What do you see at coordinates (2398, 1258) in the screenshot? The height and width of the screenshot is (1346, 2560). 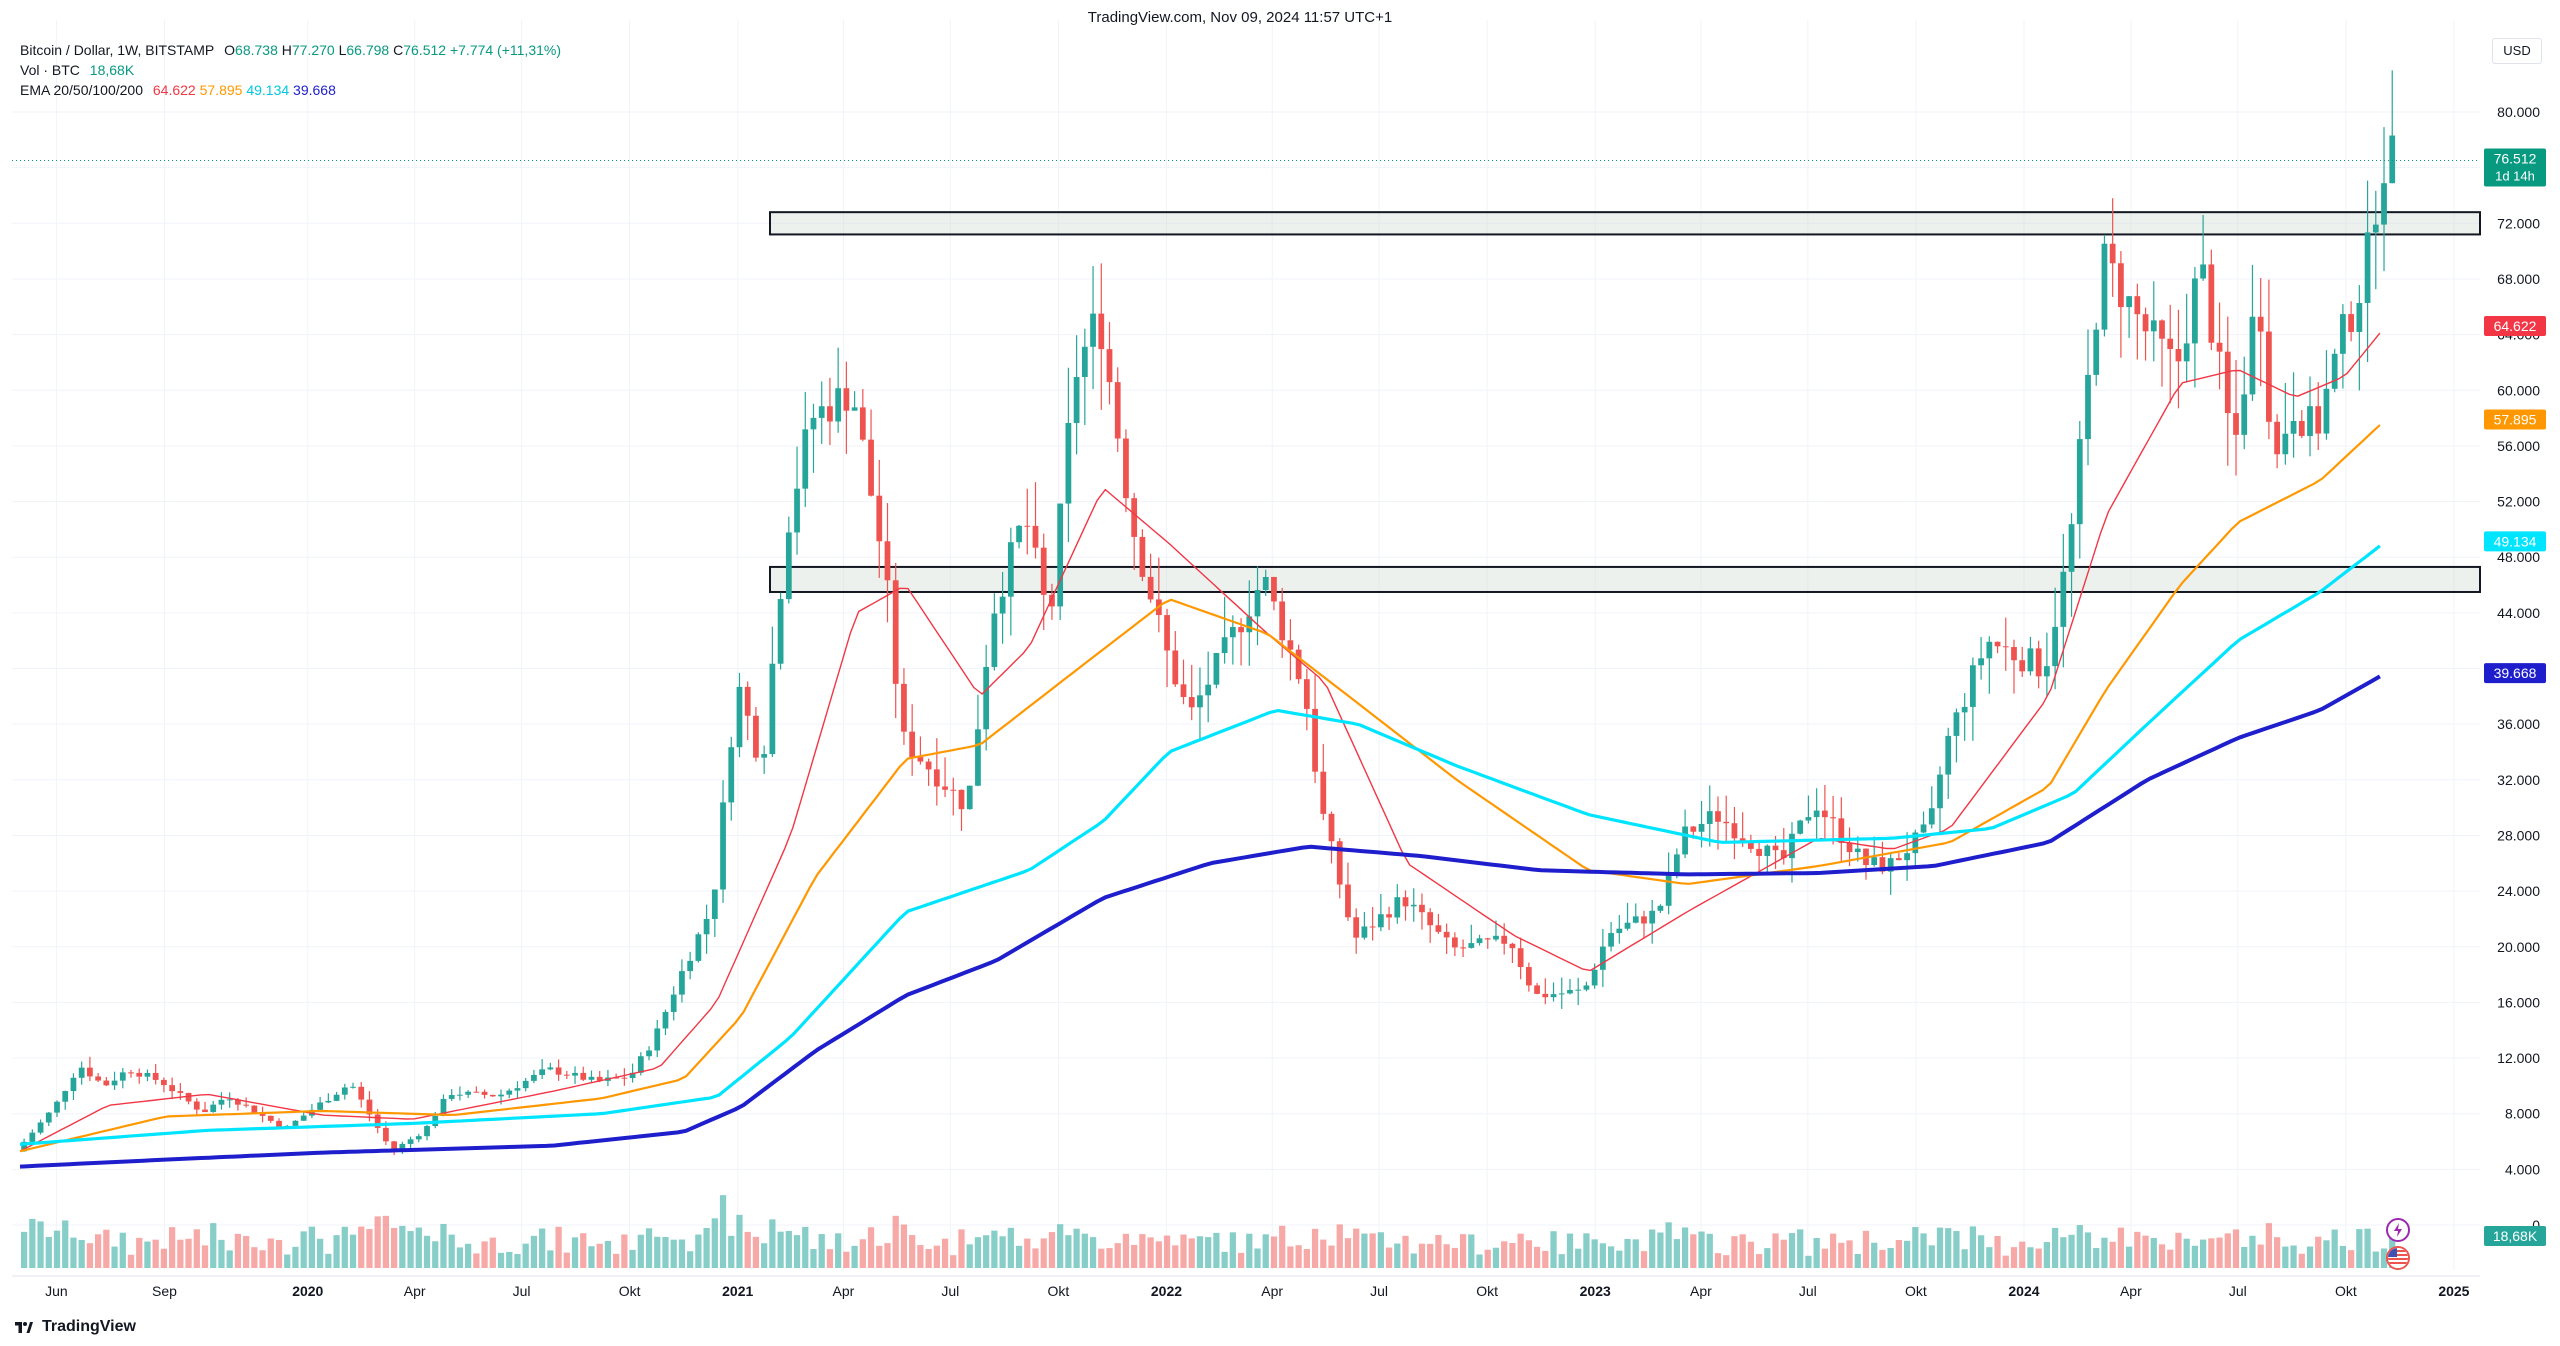 I see `economic-event-flag-icon` at bounding box center [2398, 1258].